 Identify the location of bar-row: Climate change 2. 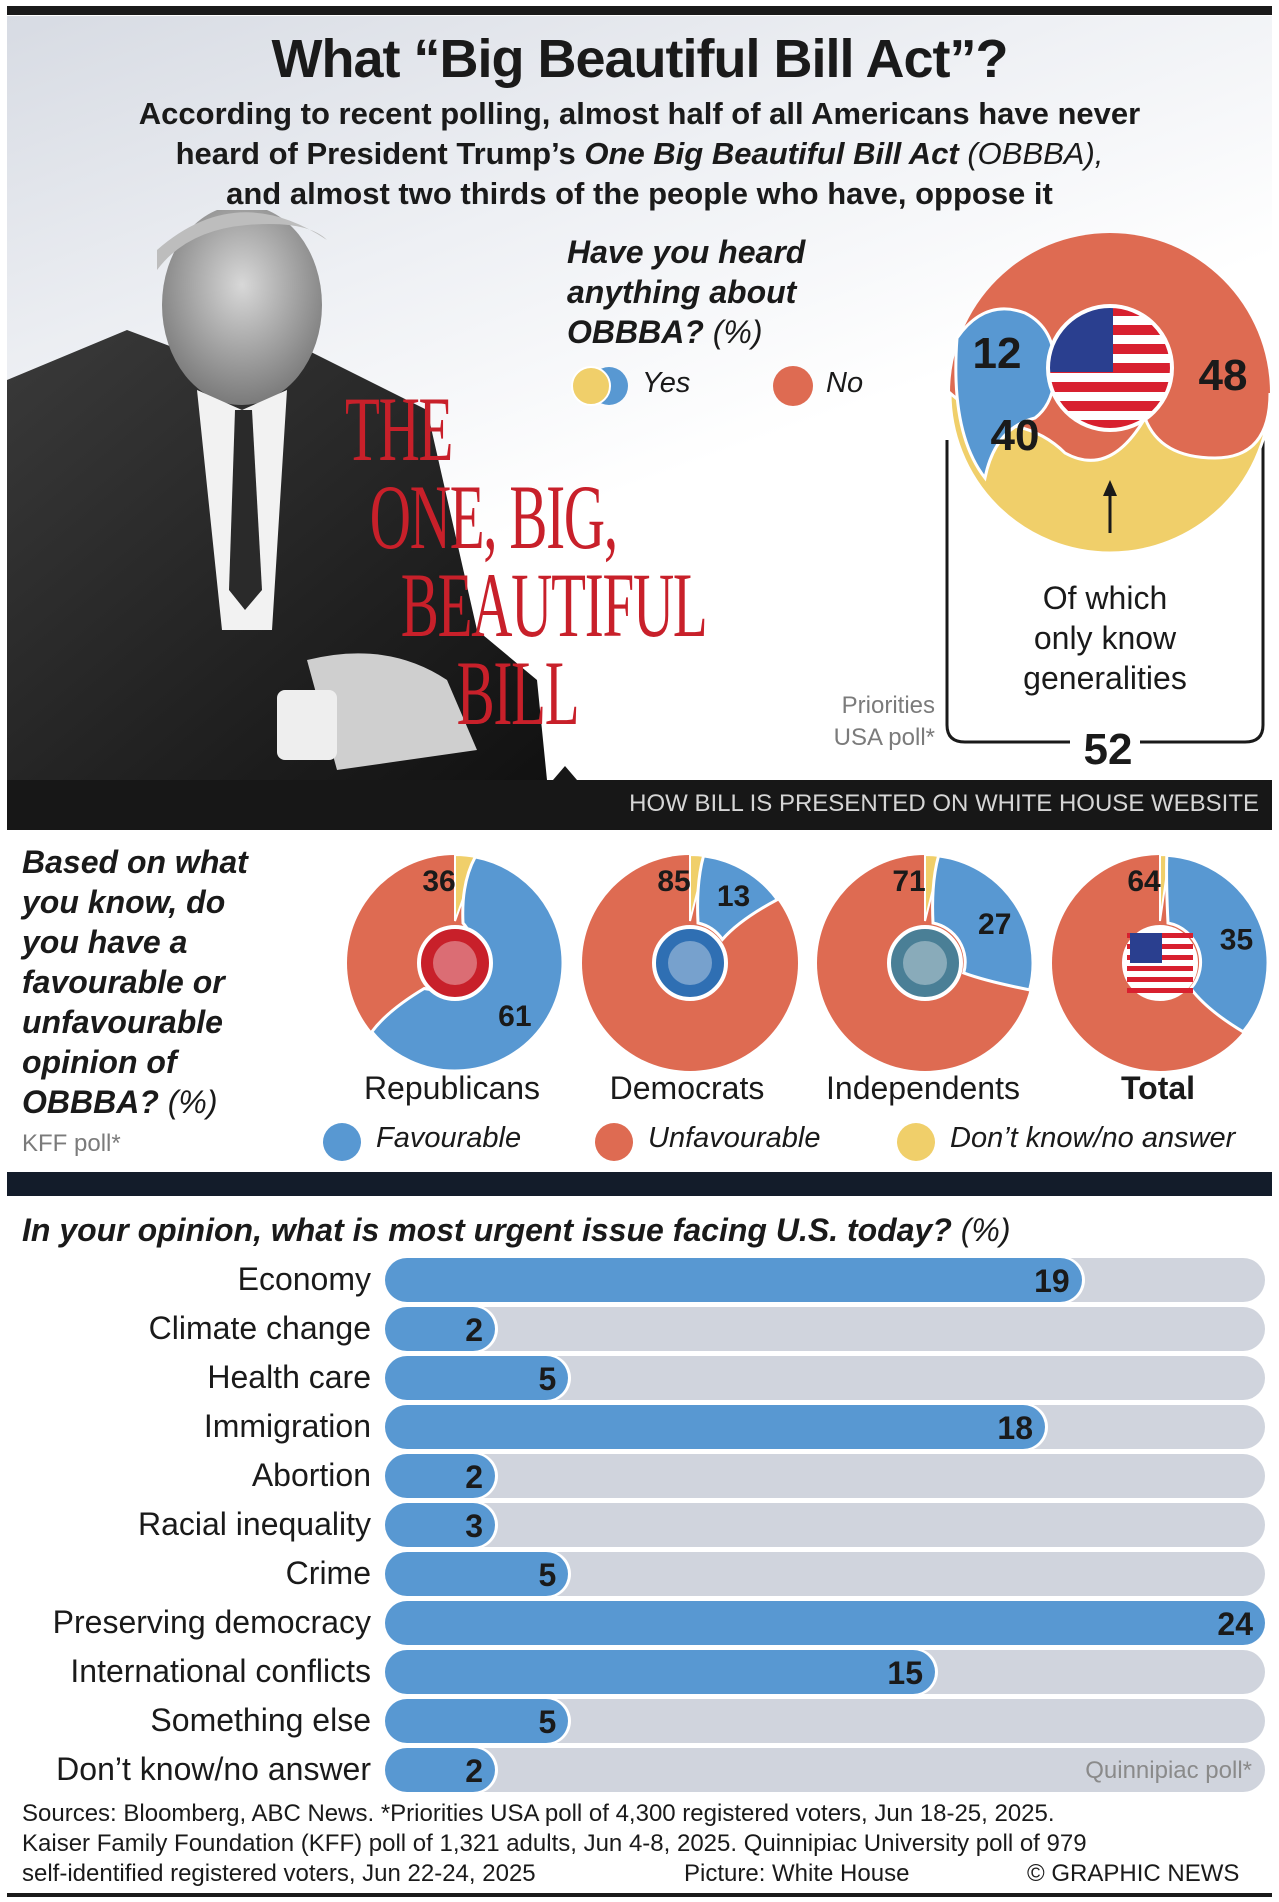
(639, 1330).